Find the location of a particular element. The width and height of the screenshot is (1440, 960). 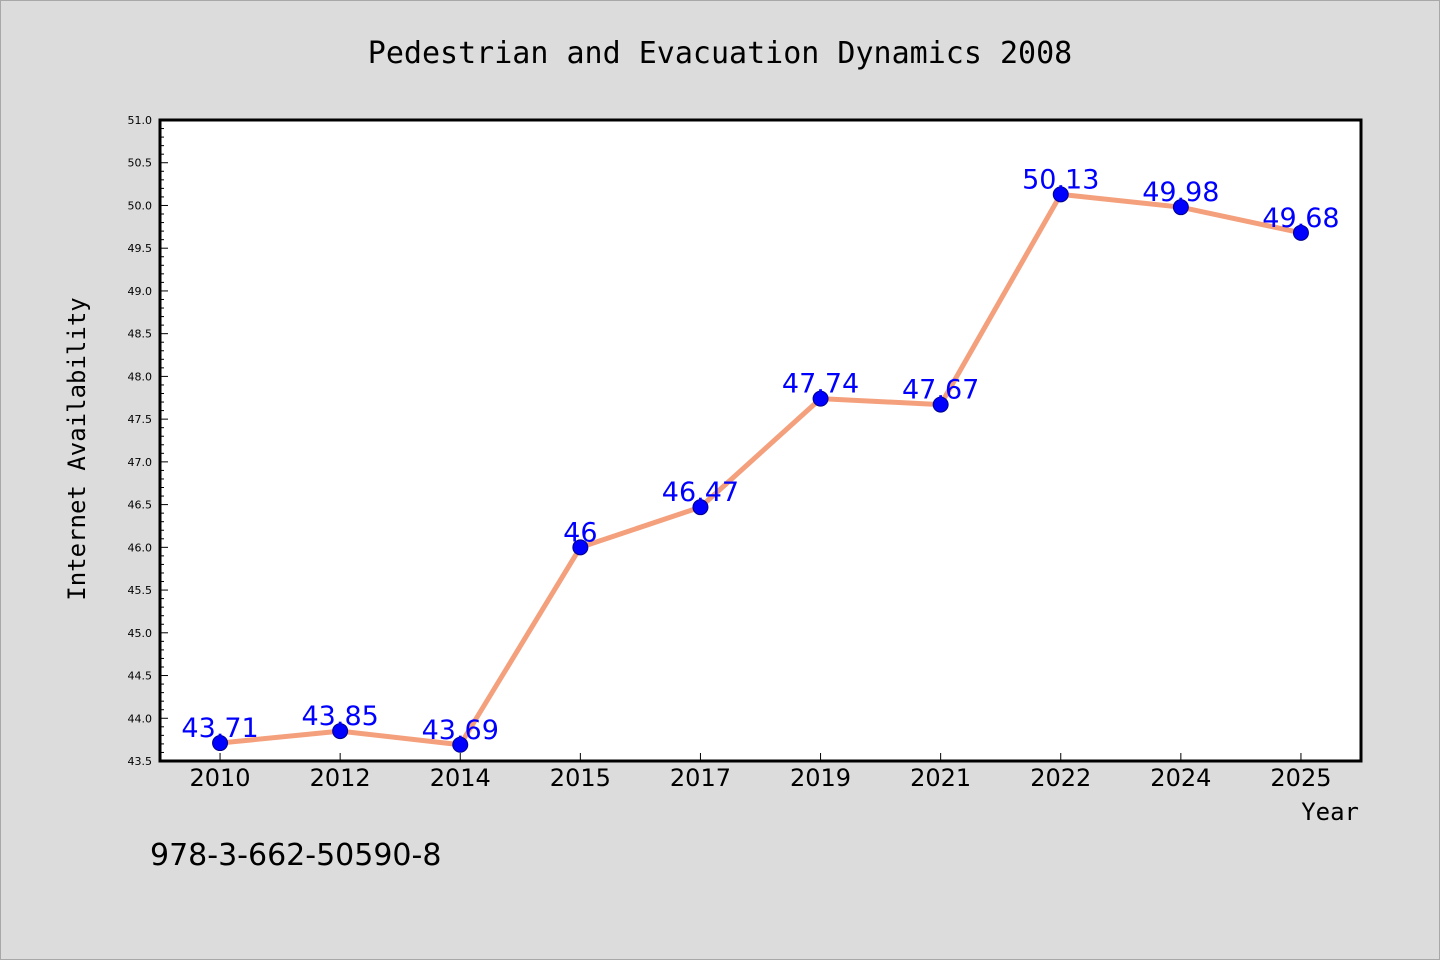

y-tick-label: 45.5 is located at coordinates (140, 590).